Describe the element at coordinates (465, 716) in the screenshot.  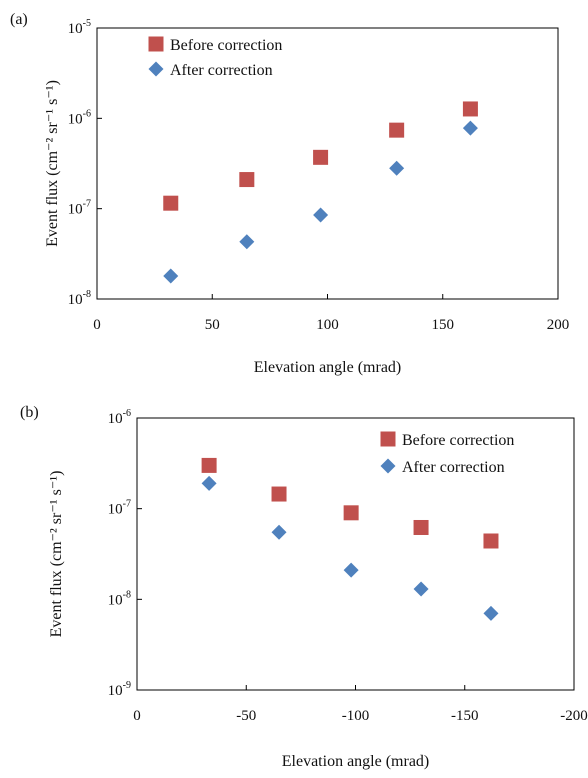
I see `x-tick-label: -150` at that location.